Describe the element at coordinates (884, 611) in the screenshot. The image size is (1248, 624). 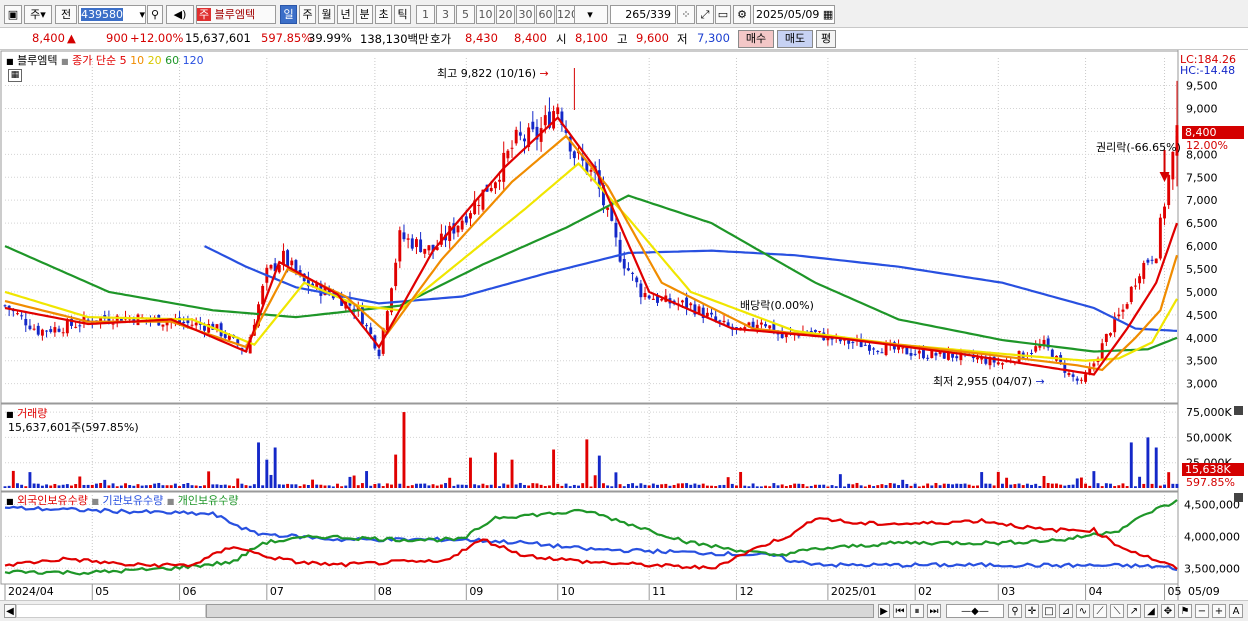
I see `scroll-right-icon: ▶` at that location.